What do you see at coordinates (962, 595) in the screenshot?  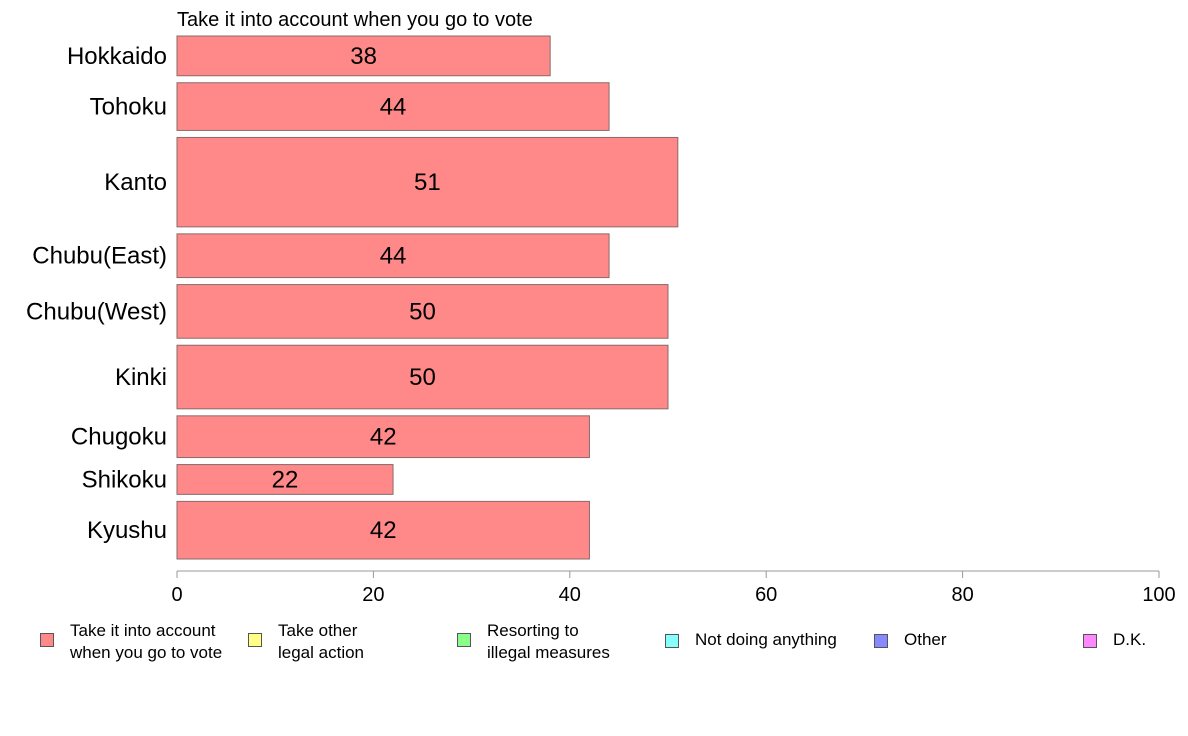 I see `x-tick-label: 80` at bounding box center [962, 595].